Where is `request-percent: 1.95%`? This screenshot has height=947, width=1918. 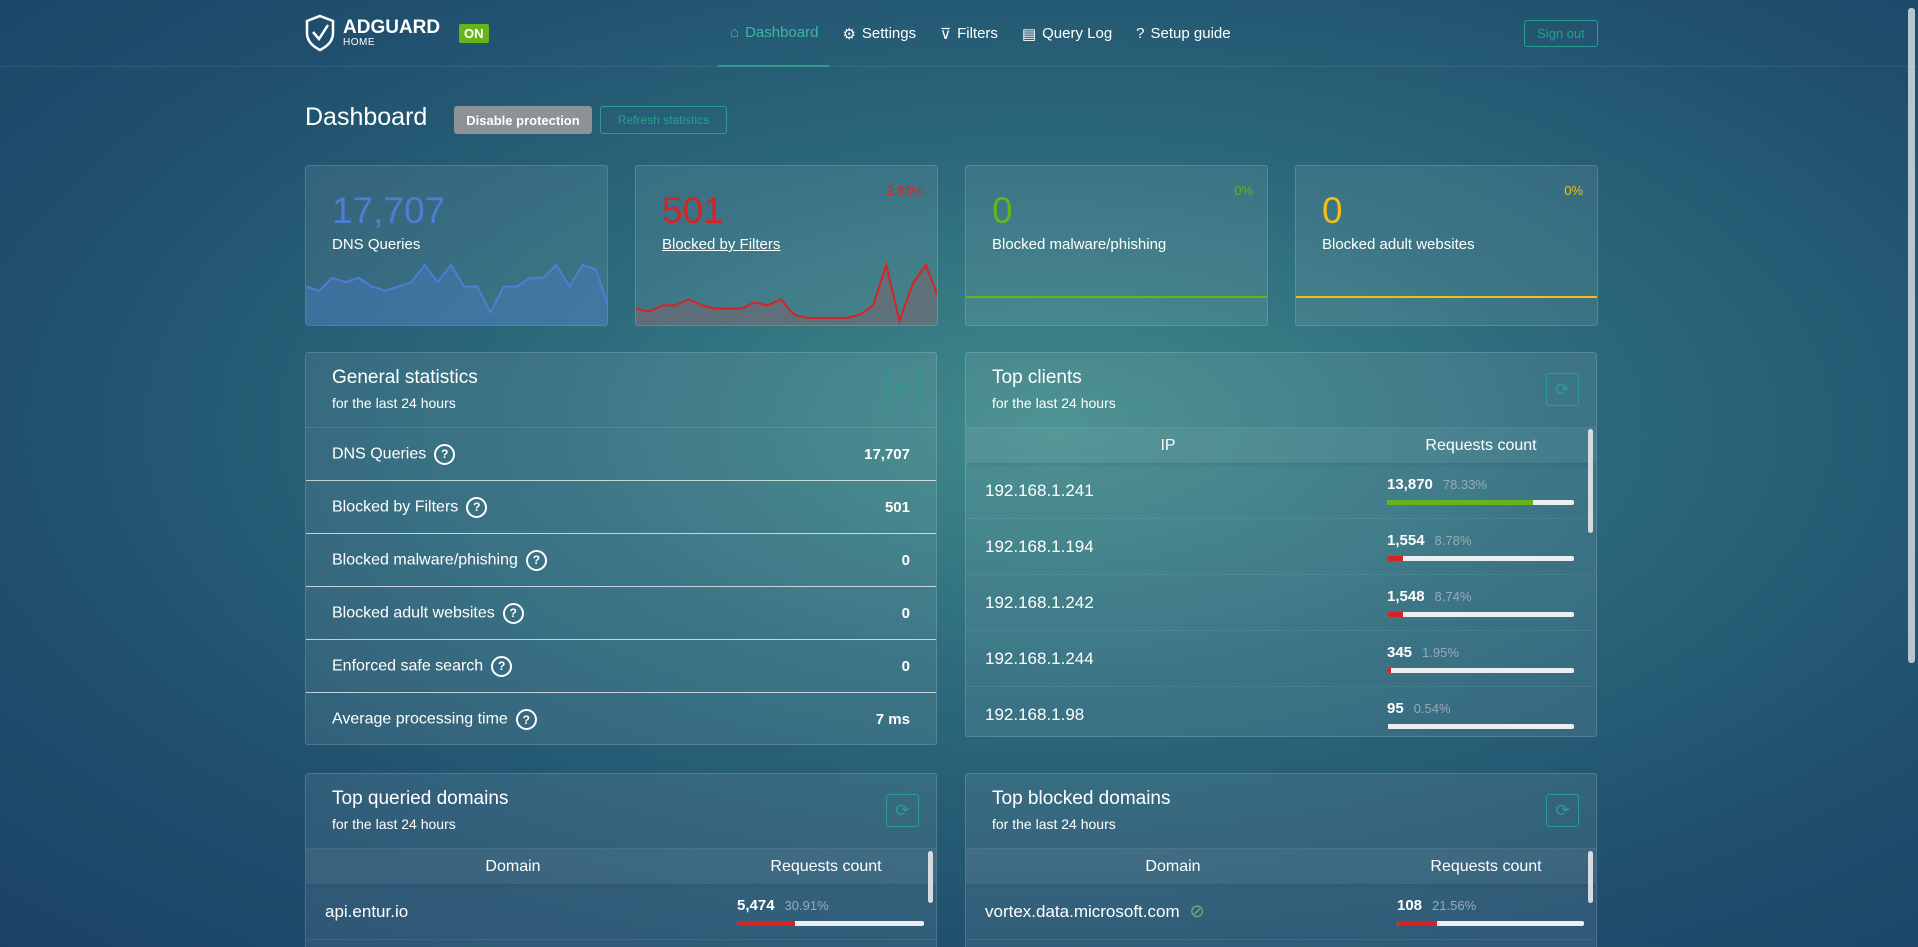
request-percent: 1.95% is located at coordinates (1440, 652).